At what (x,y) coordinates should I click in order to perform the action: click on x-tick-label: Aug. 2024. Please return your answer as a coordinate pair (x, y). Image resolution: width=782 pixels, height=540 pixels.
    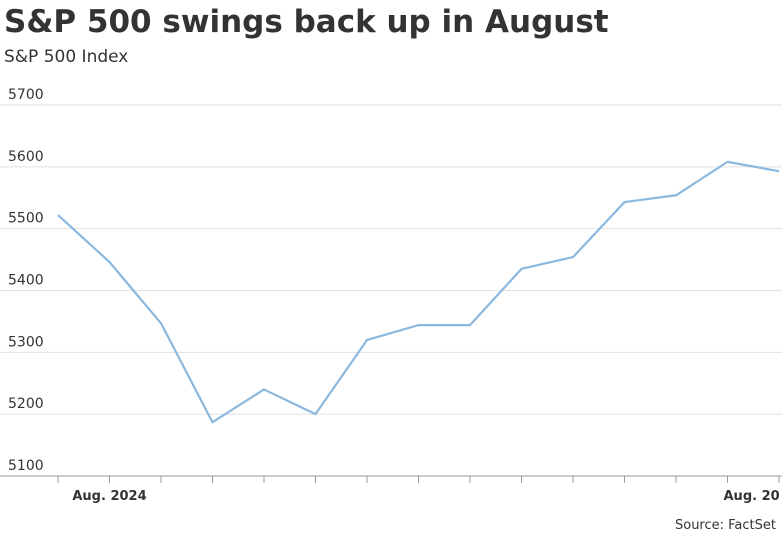
    Looking at the image, I should click on (109, 496).